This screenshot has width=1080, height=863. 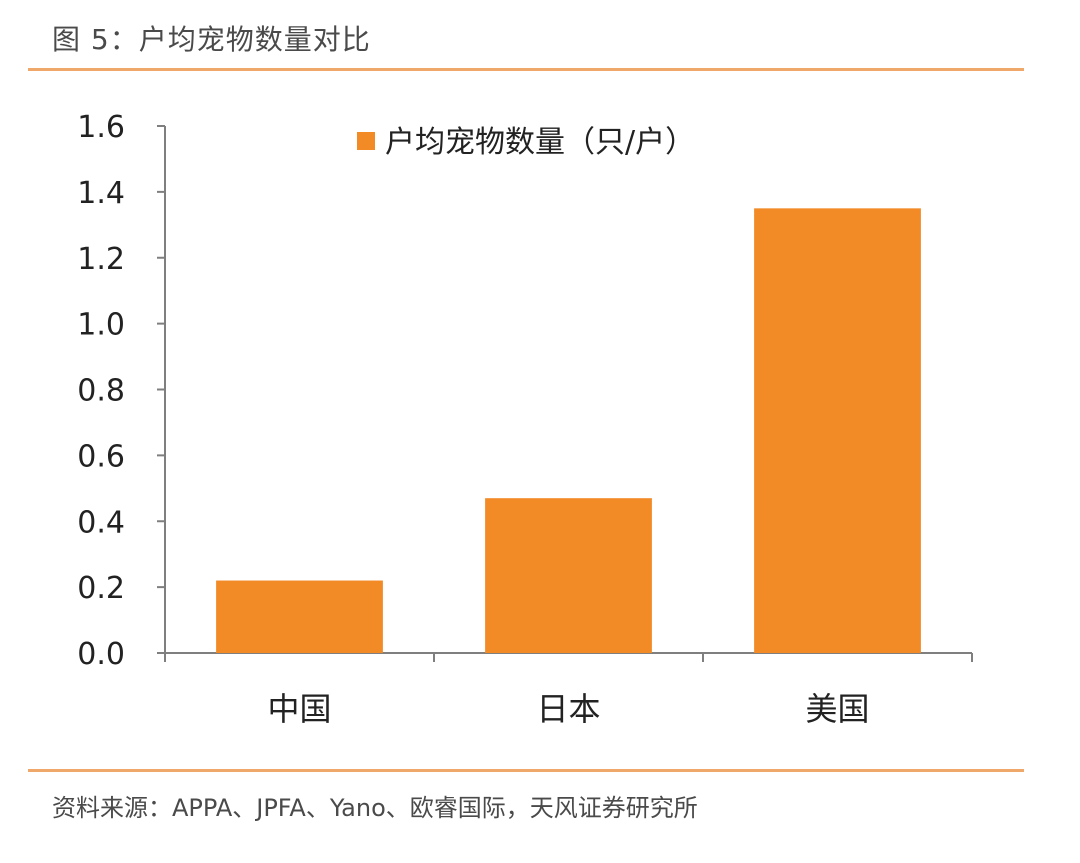 I want to click on x-category-label: 美国, so click(x=837, y=709).